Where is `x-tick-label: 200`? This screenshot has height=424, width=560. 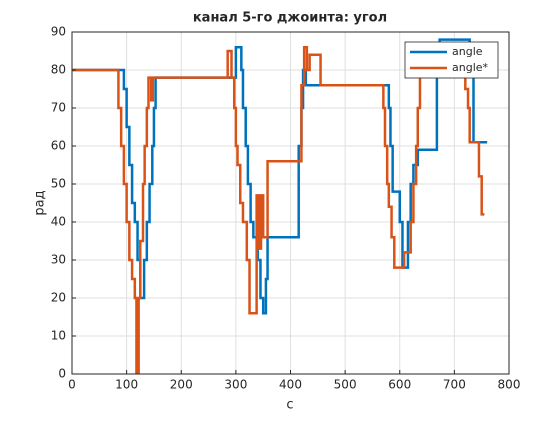 x-tick-label: 200 is located at coordinates (181, 385).